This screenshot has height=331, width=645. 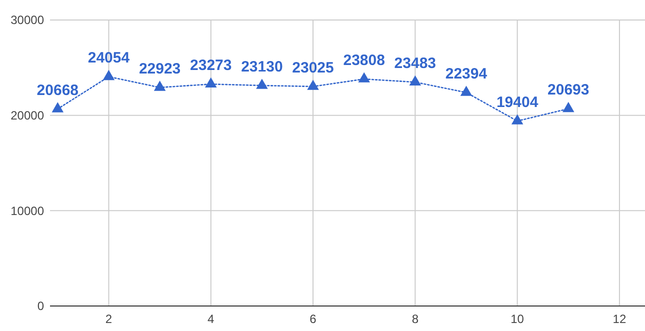 I want to click on data-label: 22923, so click(x=159, y=69).